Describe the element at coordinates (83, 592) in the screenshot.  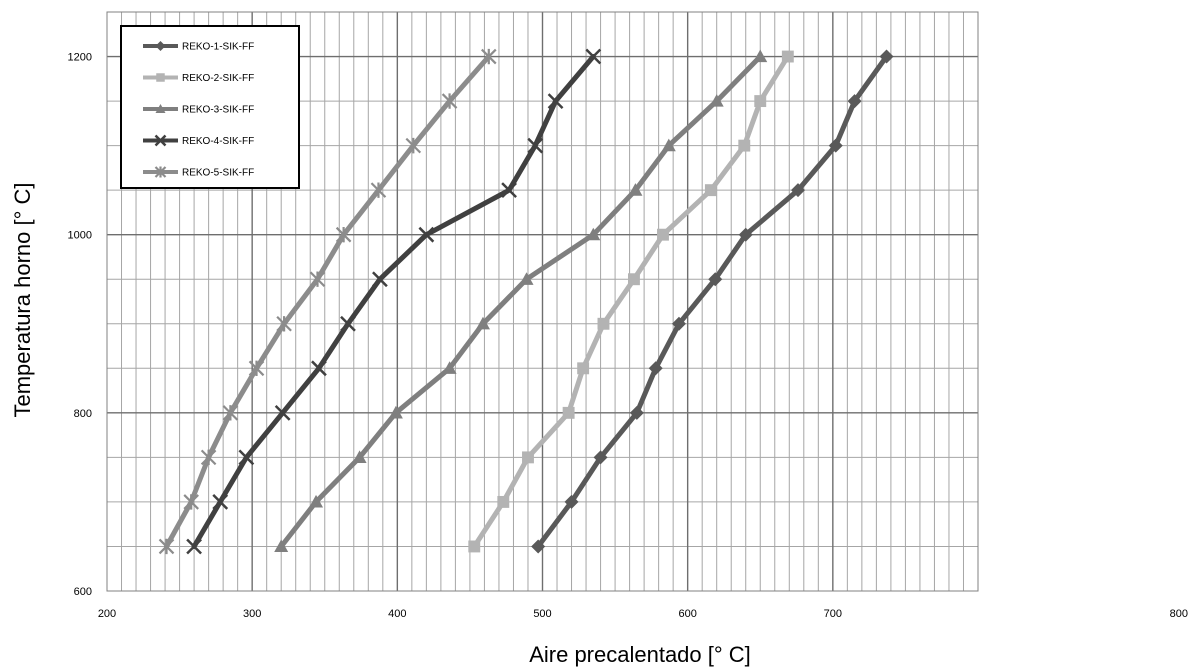
I see `y-tick-label: 600` at that location.